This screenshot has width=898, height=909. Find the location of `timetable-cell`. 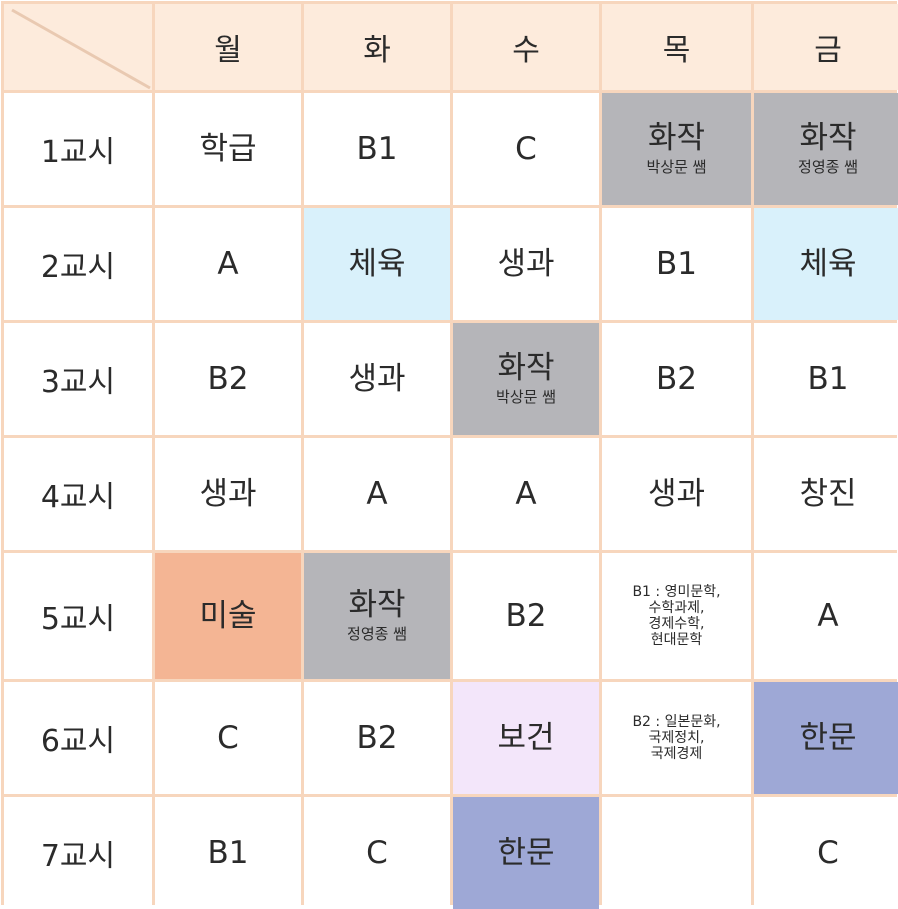

timetable-cell is located at coordinates (676, 853).